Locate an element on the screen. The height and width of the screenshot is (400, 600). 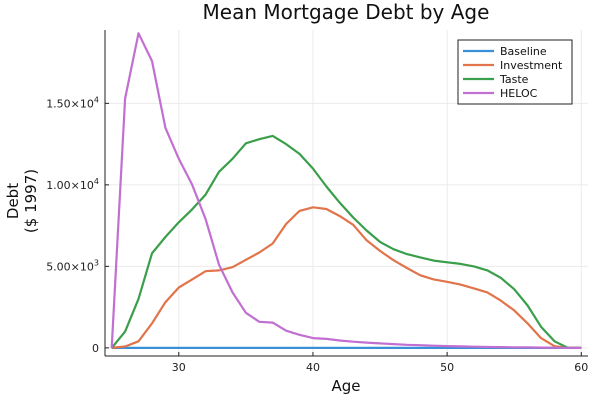
y-tick-label: 0 is located at coordinates (95, 348).